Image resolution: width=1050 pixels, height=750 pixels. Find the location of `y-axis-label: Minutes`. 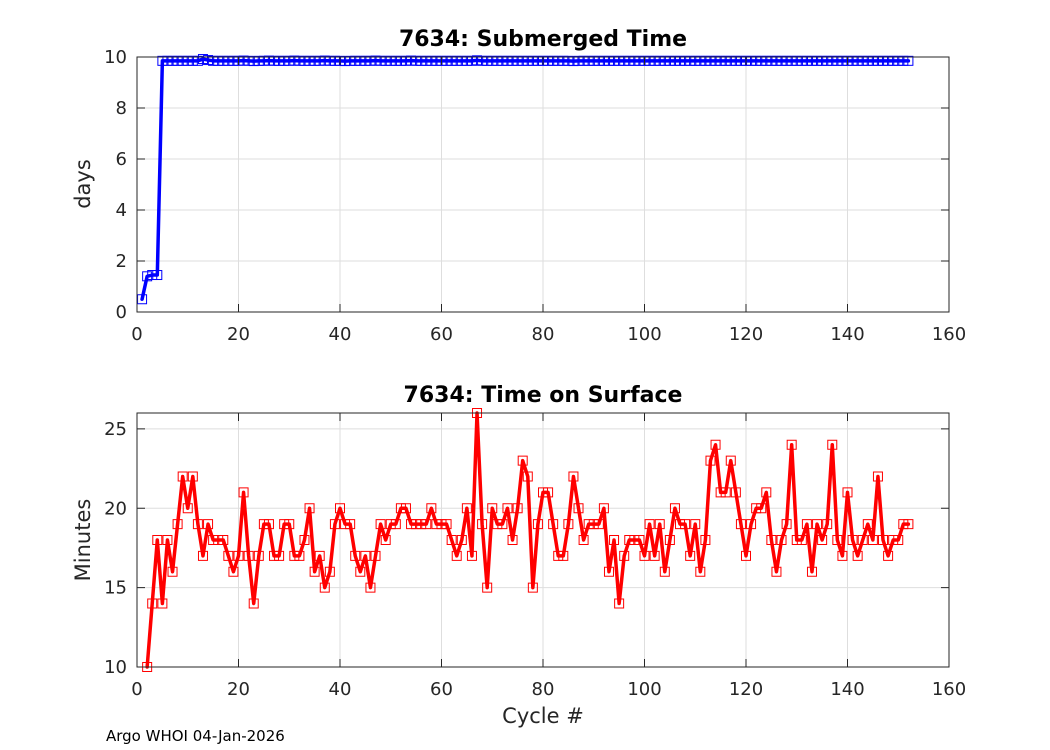

y-axis-label: Minutes is located at coordinates (83, 540).